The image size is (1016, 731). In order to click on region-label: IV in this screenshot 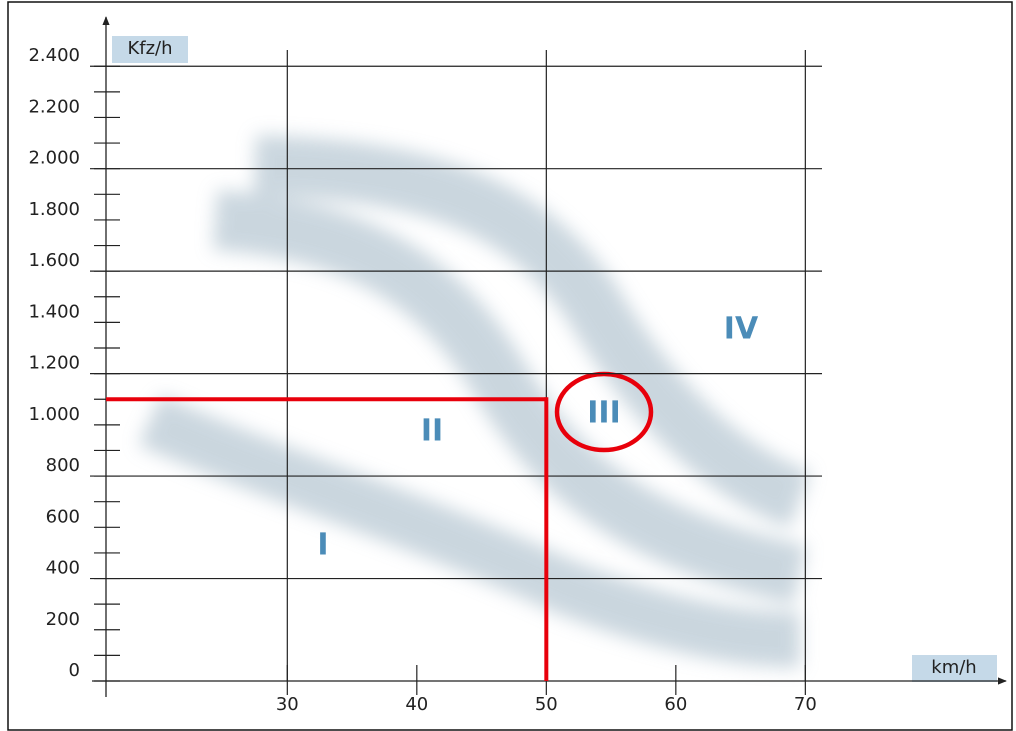, I will do `click(741, 329)`.